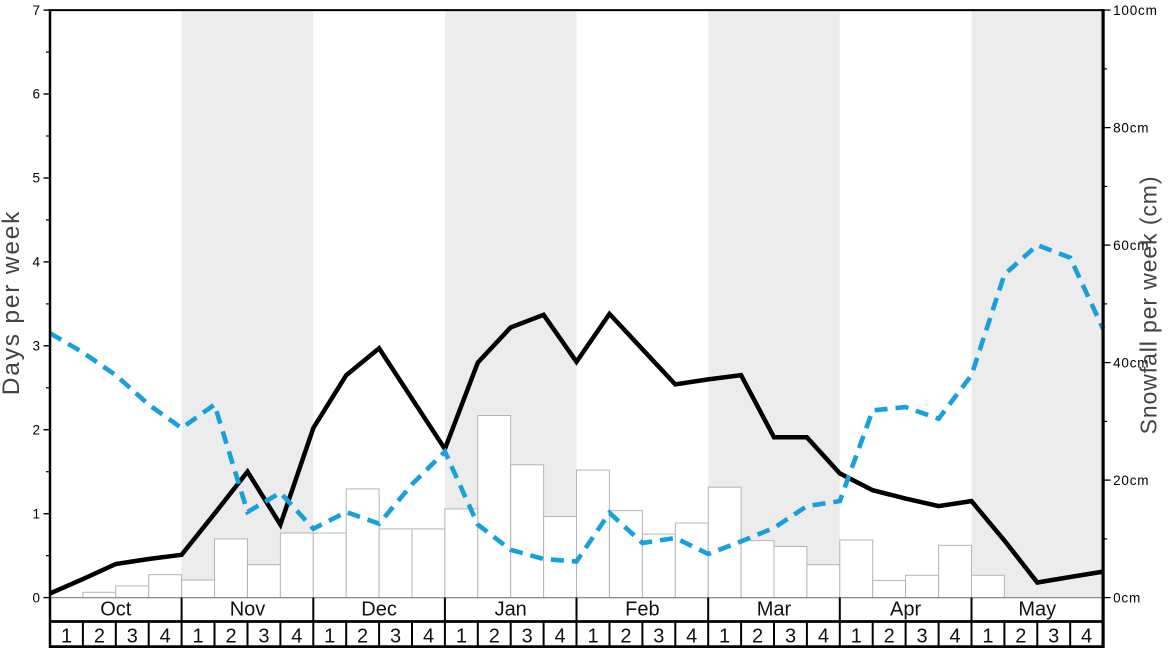 This screenshot has height=648, width=1168. Describe the element at coordinates (642, 610) in the screenshot. I see `svg-text: Feb` at that location.